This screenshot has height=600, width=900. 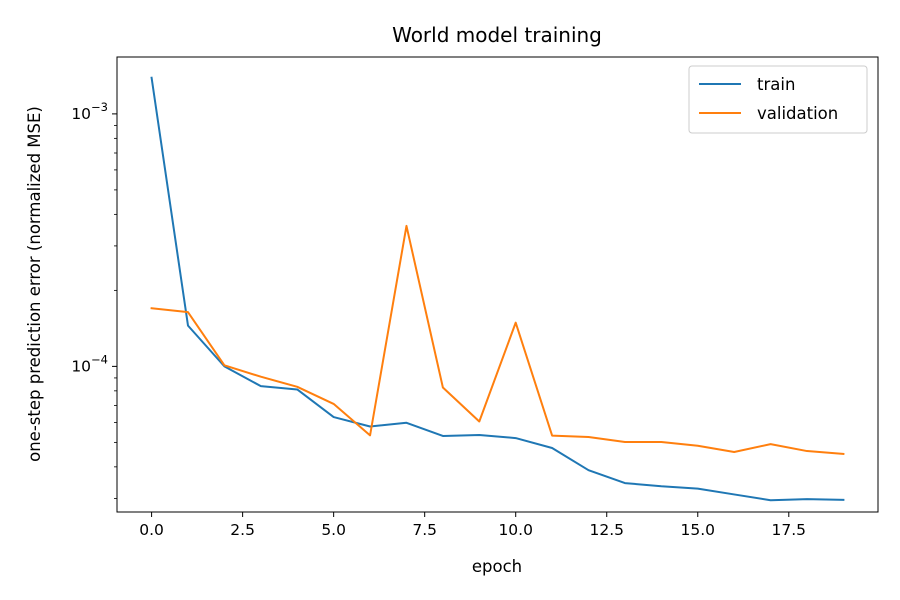 I want to click on x-tick-label: 15.0, so click(x=698, y=530).